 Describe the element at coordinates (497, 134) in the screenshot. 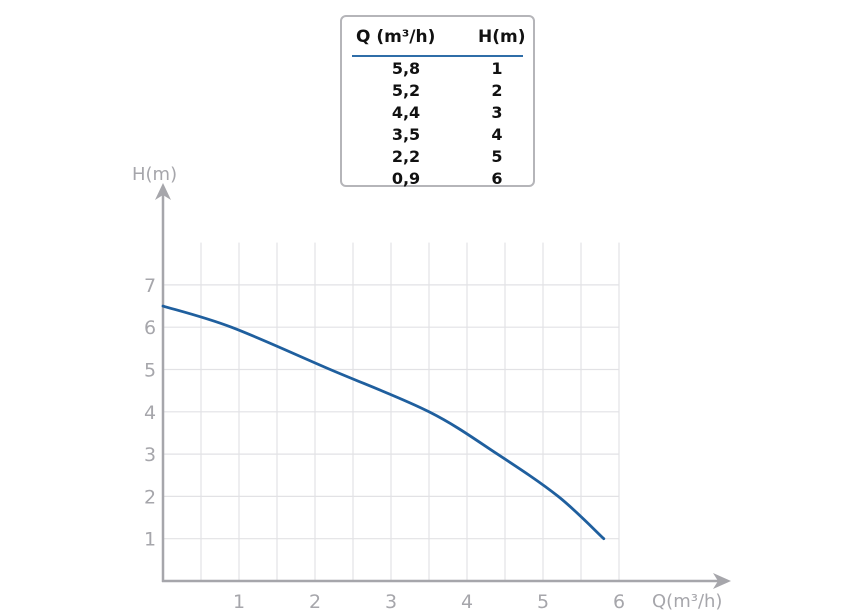

I see `cell-h: 4` at that location.